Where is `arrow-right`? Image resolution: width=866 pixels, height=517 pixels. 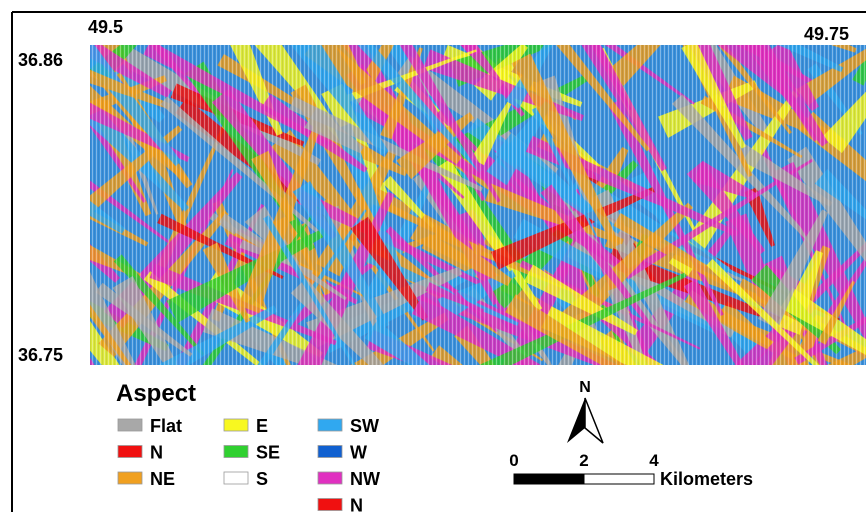
arrow-right is located at coordinates (594, 420).